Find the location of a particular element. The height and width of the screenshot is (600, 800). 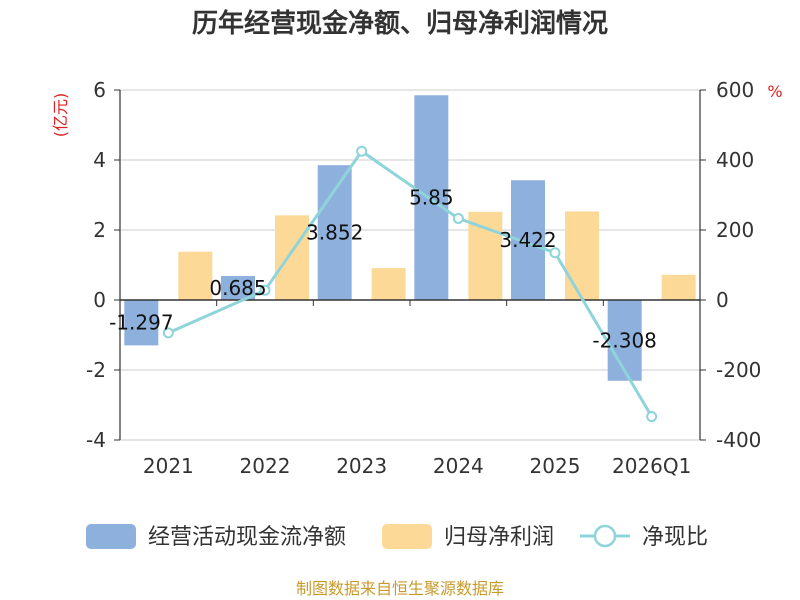

legend-label: 经营活动现金流净额 is located at coordinates (247, 537).